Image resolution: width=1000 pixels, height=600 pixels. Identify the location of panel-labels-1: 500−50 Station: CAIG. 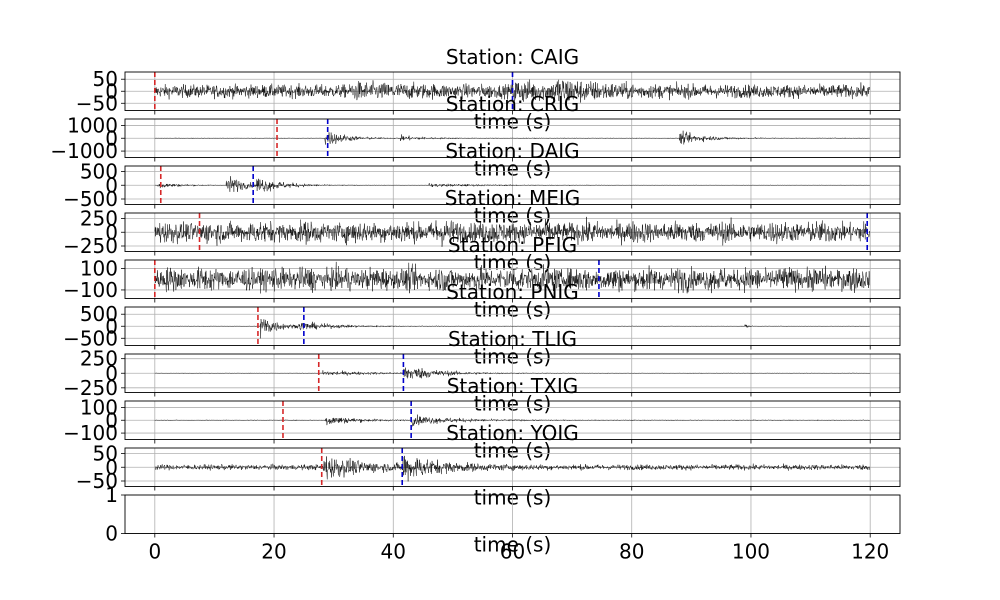
(327, 80).